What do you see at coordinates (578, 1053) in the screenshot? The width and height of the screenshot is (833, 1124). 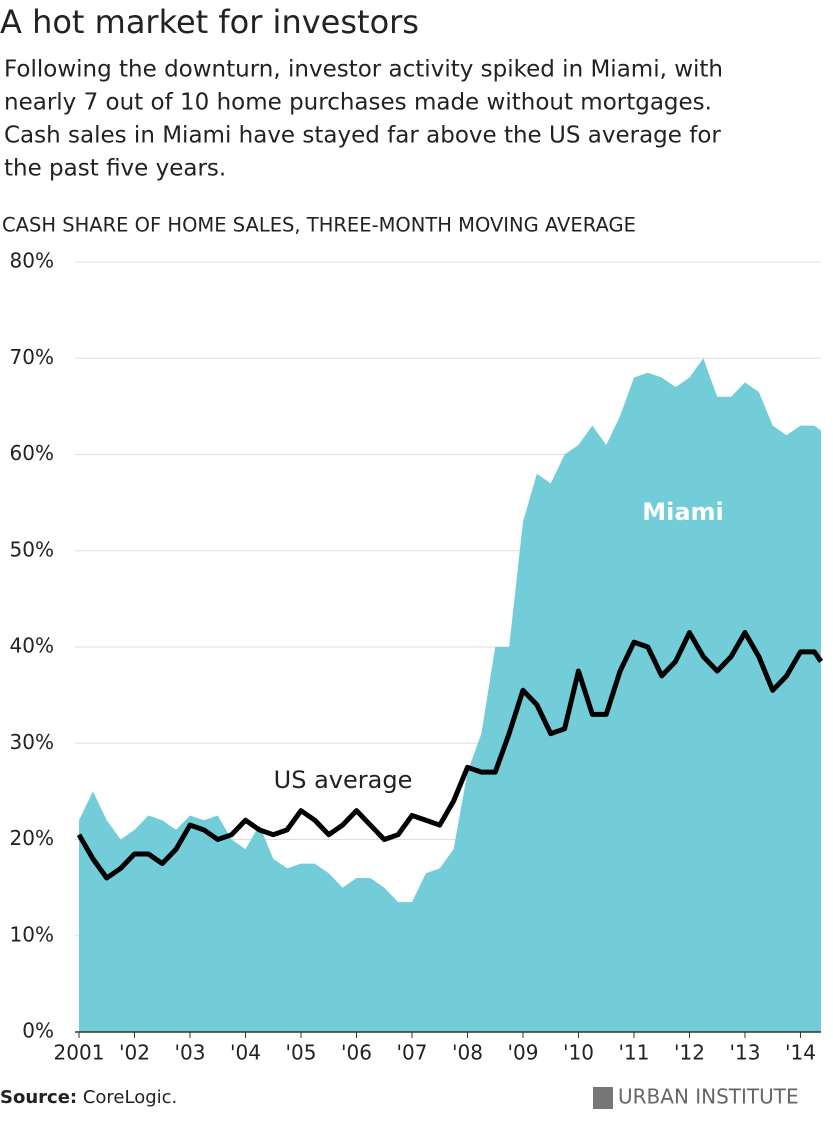 I see `x-tick-label: '10` at bounding box center [578, 1053].